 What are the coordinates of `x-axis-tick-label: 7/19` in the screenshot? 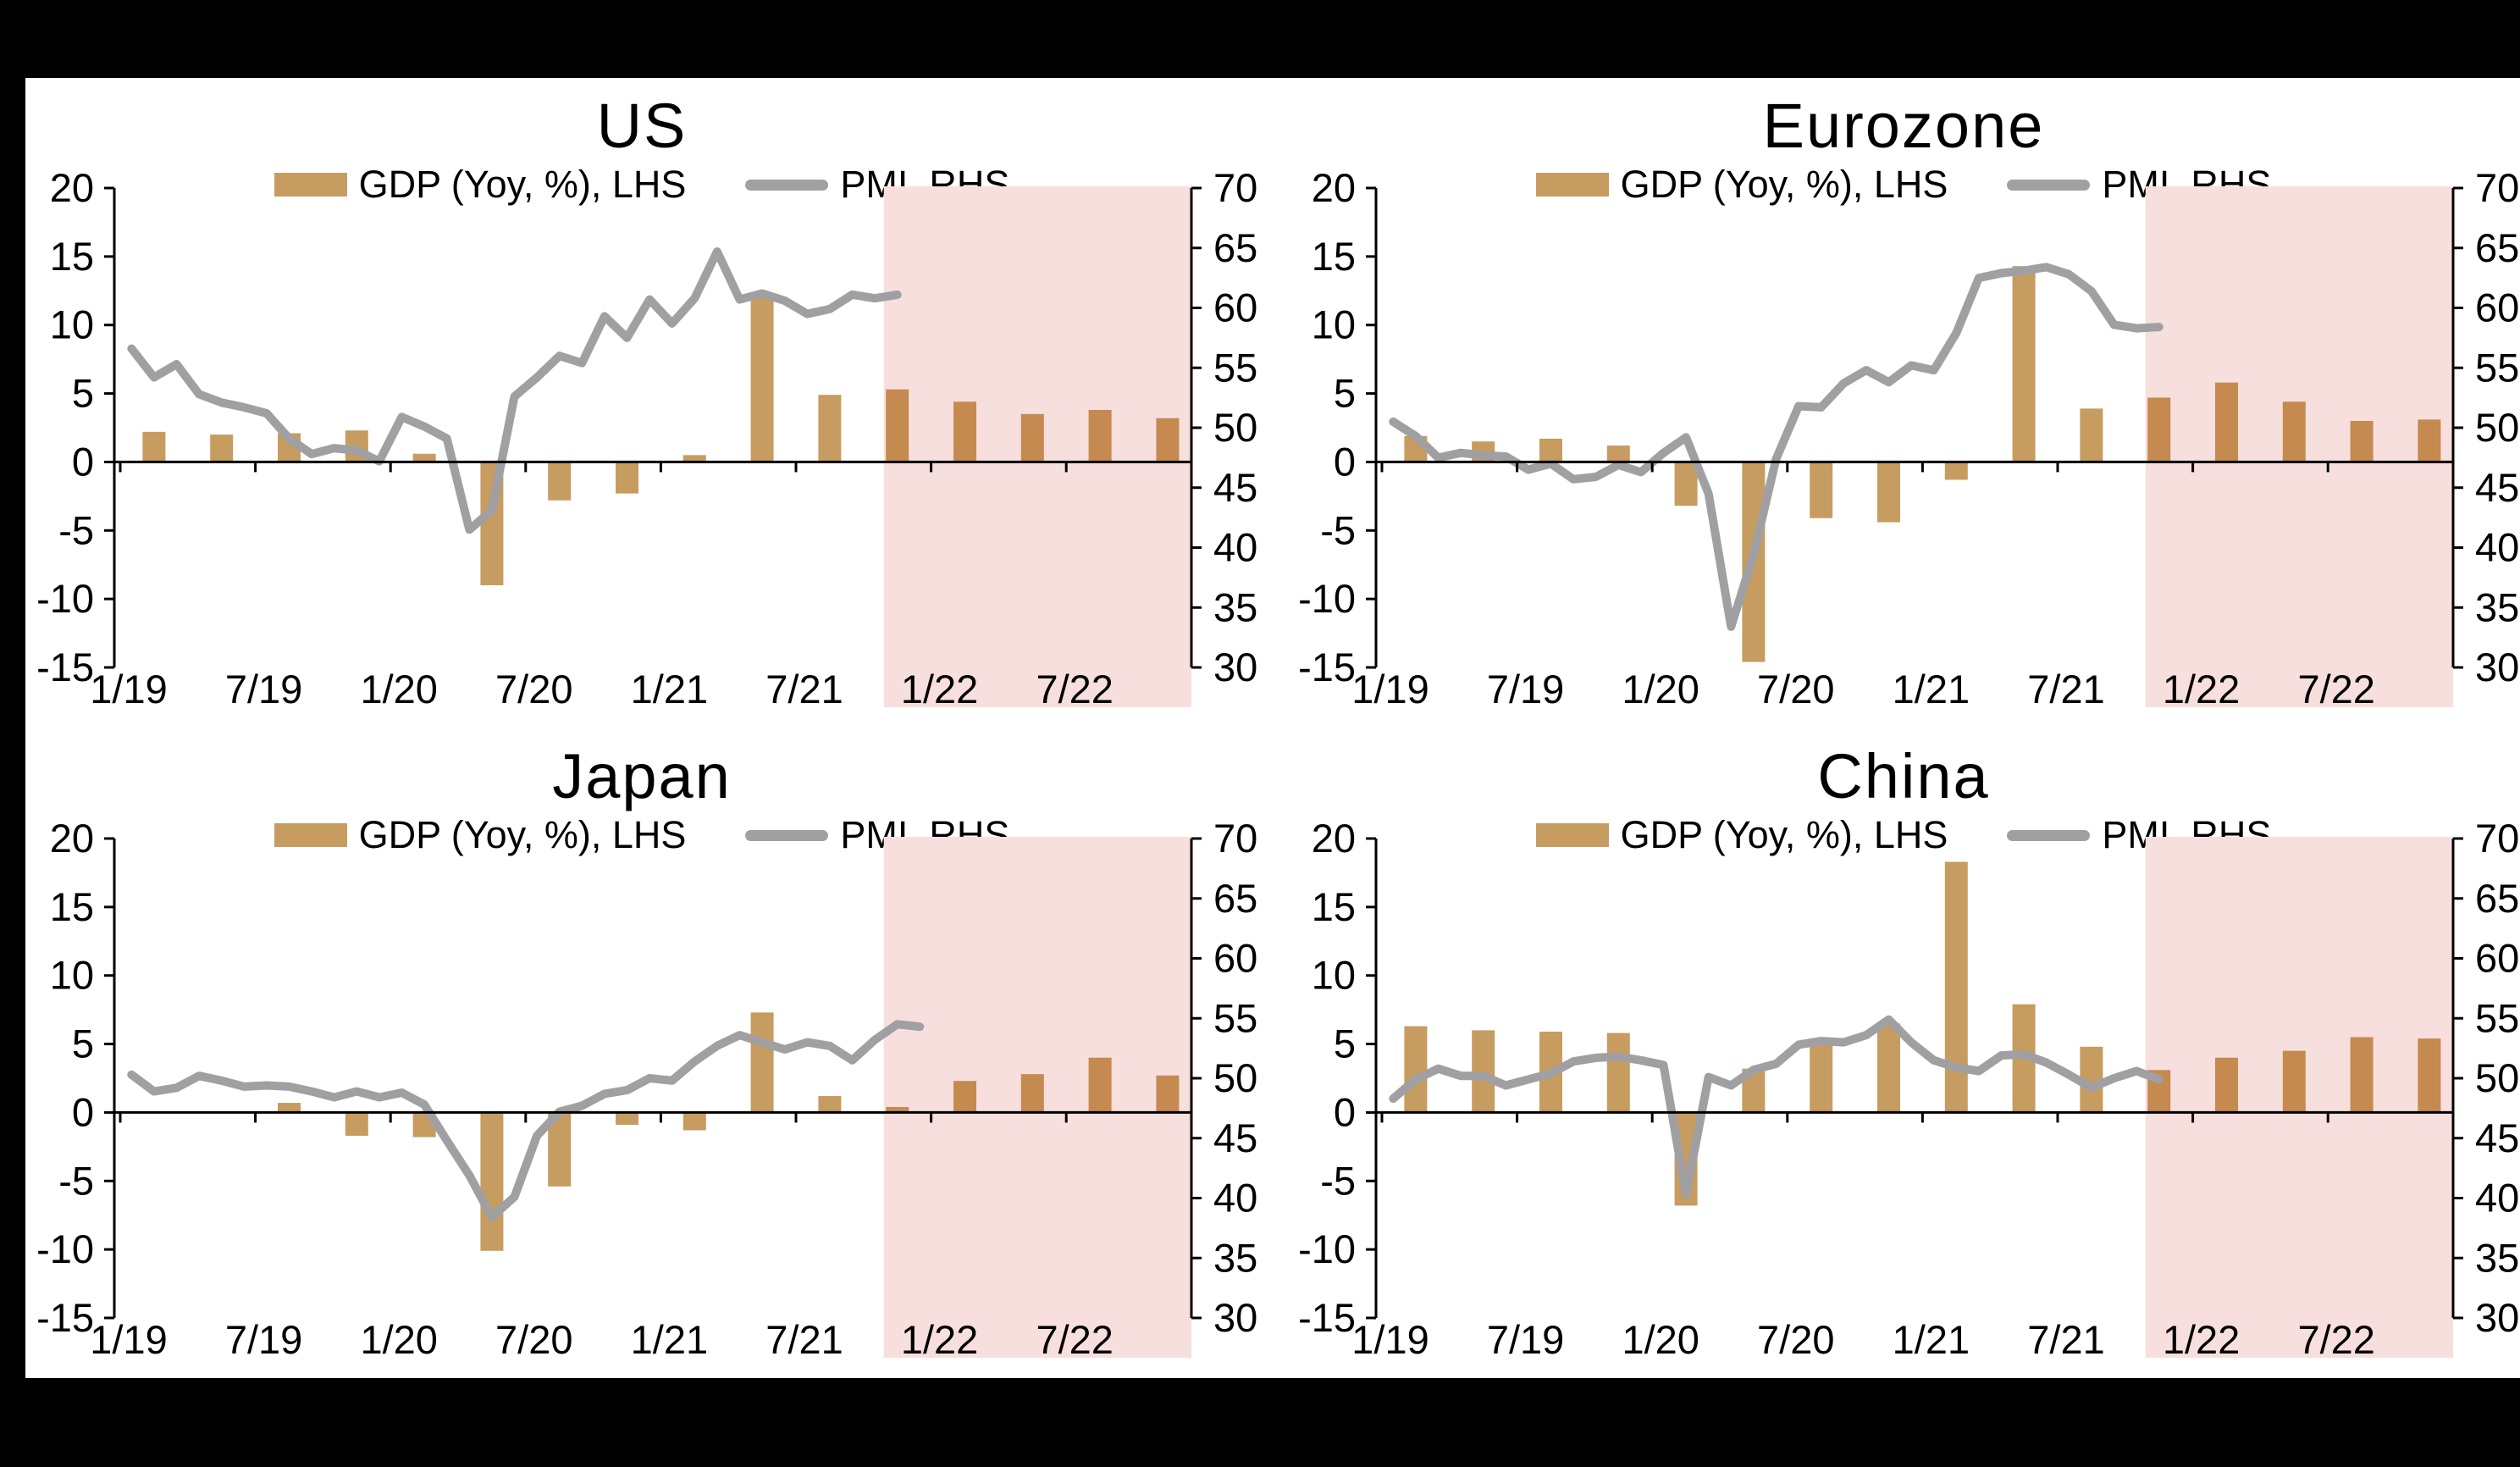 It's located at (1525, 689).